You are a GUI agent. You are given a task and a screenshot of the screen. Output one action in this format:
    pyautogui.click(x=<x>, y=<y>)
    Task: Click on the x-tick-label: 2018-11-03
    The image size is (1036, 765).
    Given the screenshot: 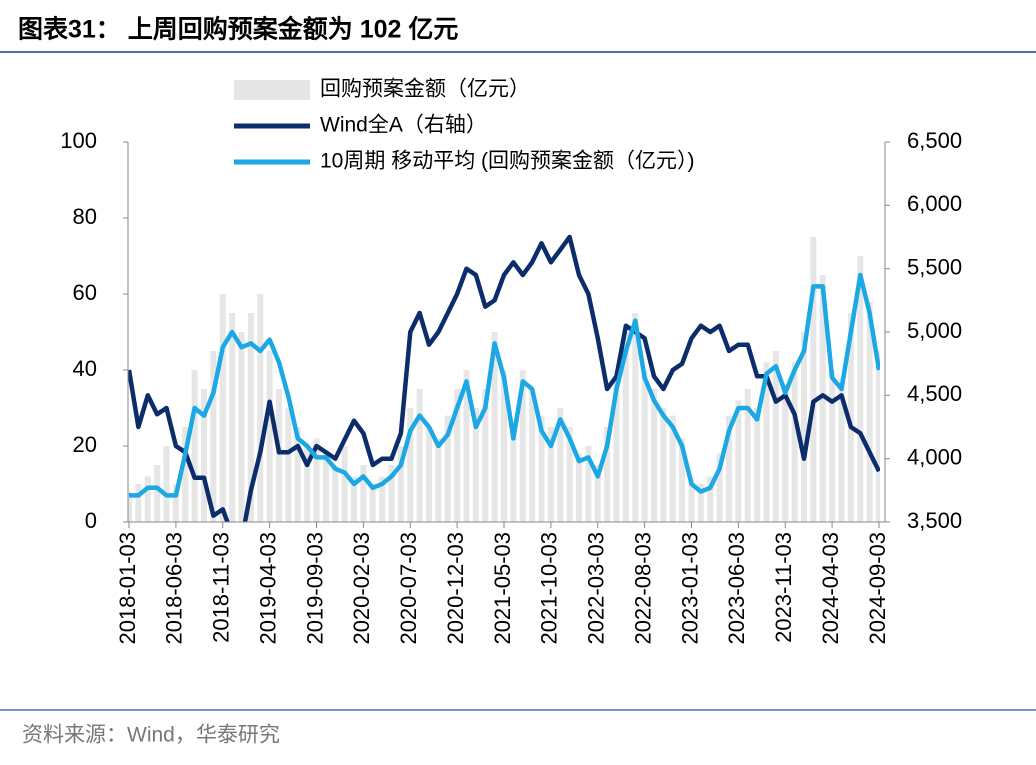 What is the action you would take?
    pyautogui.click(x=221, y=587)
    